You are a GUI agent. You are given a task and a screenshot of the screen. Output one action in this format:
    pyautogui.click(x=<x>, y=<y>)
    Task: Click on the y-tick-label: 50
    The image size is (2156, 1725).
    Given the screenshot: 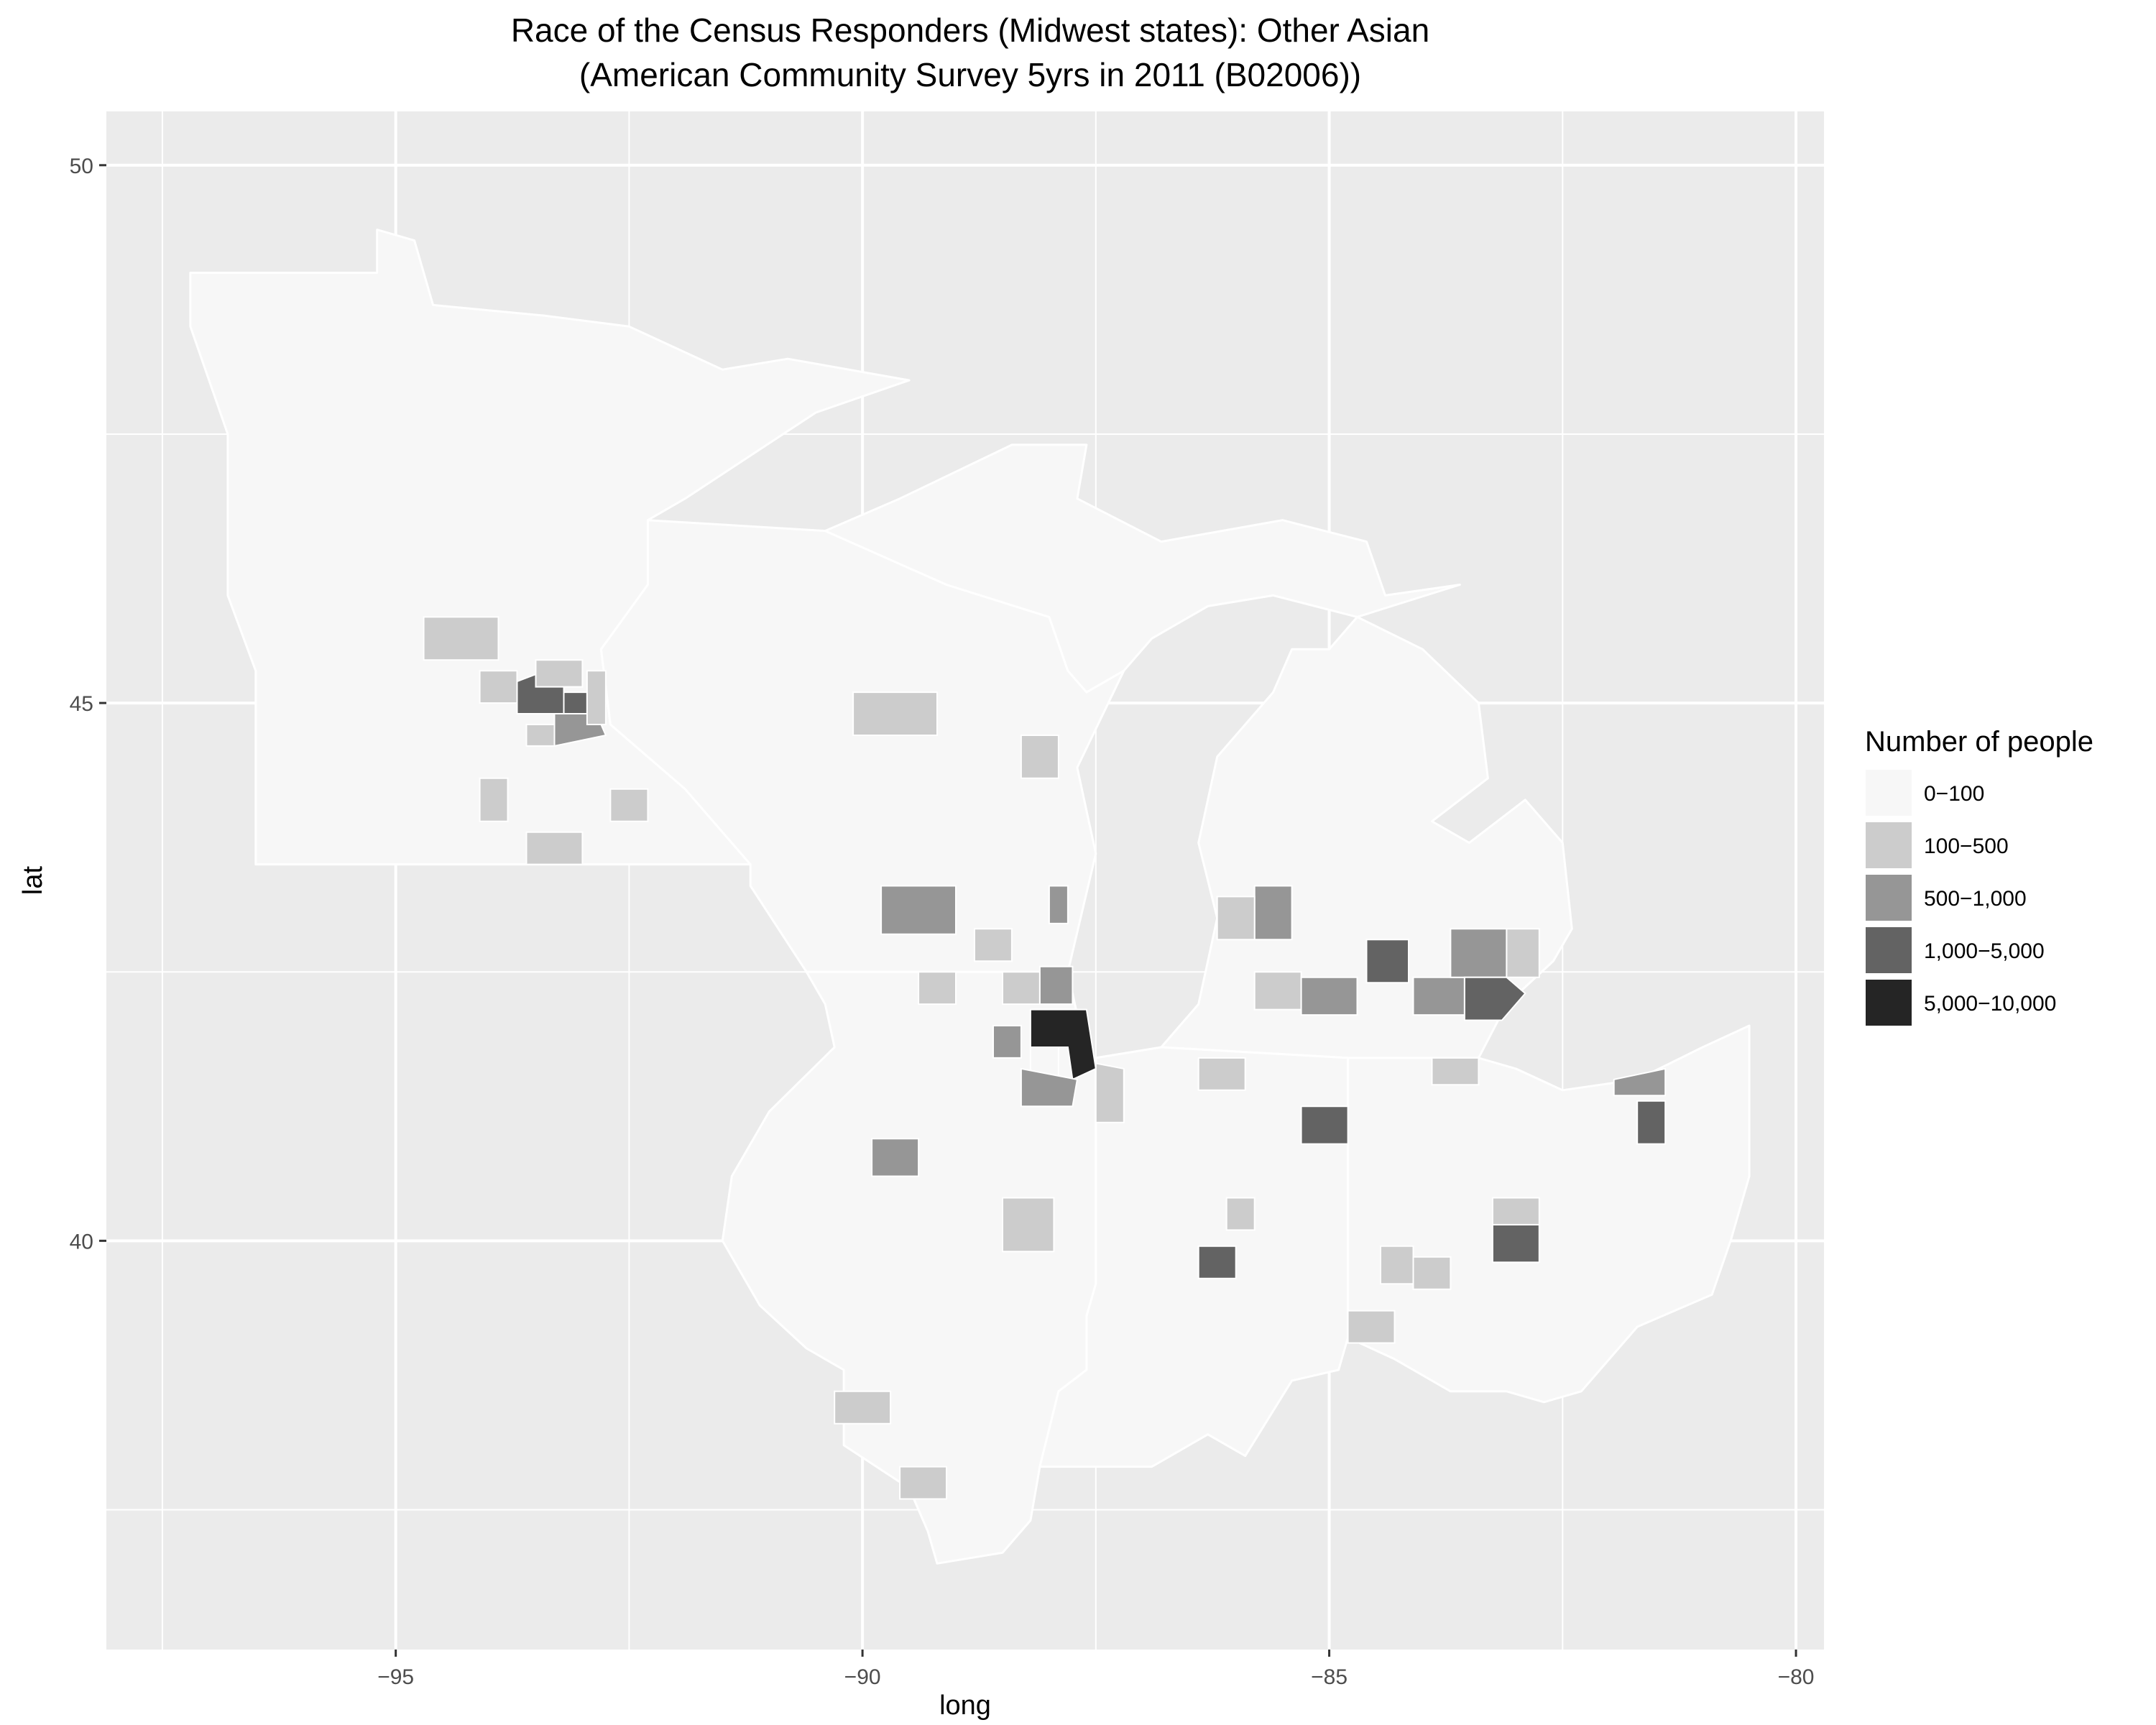 What is the action you would take?
    pyautogui.click(x=81, y=166)
    